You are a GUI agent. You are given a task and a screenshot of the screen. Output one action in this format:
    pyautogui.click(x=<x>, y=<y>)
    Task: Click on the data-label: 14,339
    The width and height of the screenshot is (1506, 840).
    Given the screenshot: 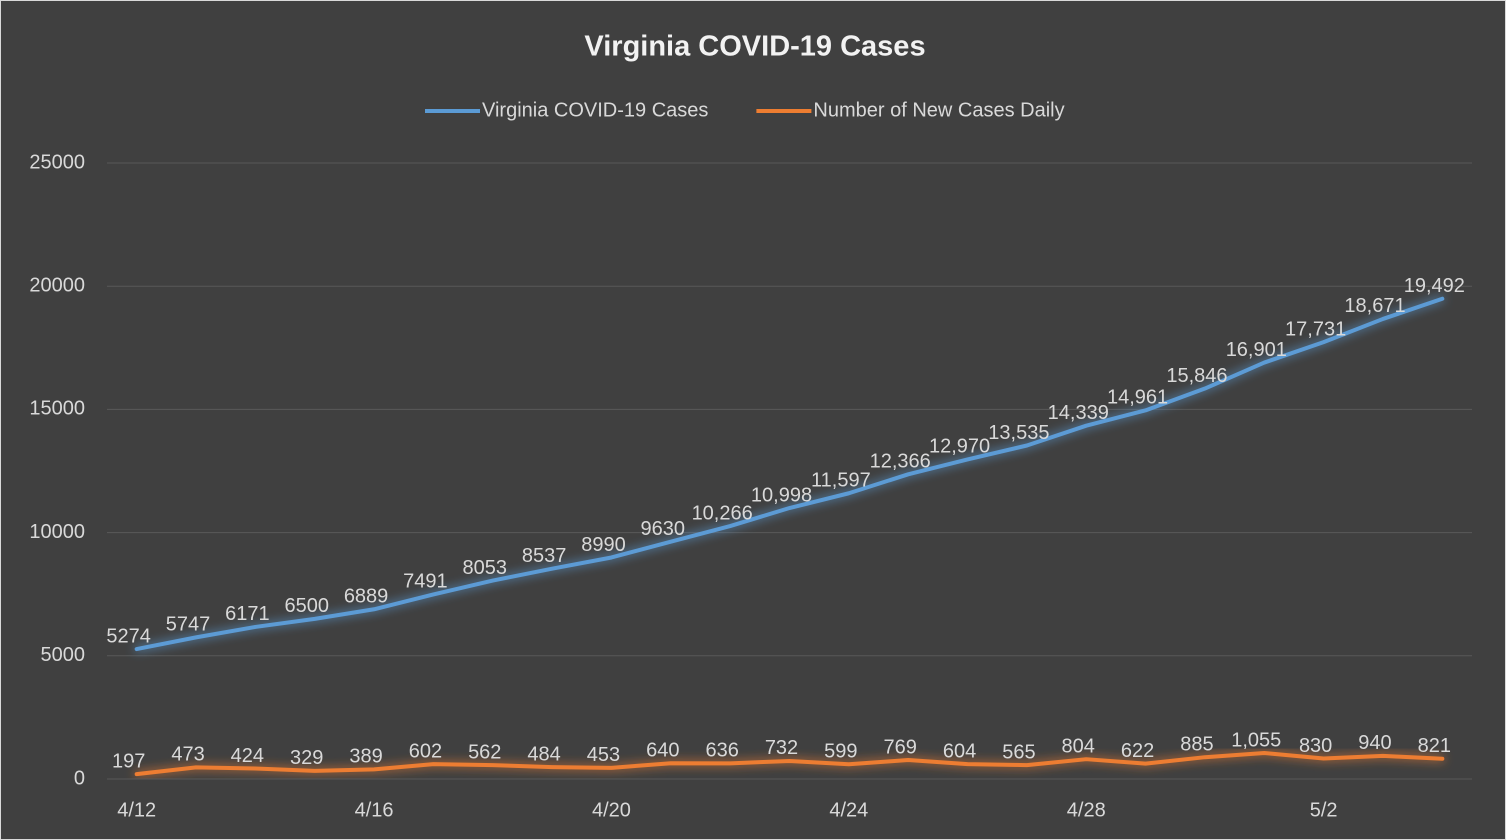 What is the action you would take?
    pyautogui.click(x=1078, y=413)
    